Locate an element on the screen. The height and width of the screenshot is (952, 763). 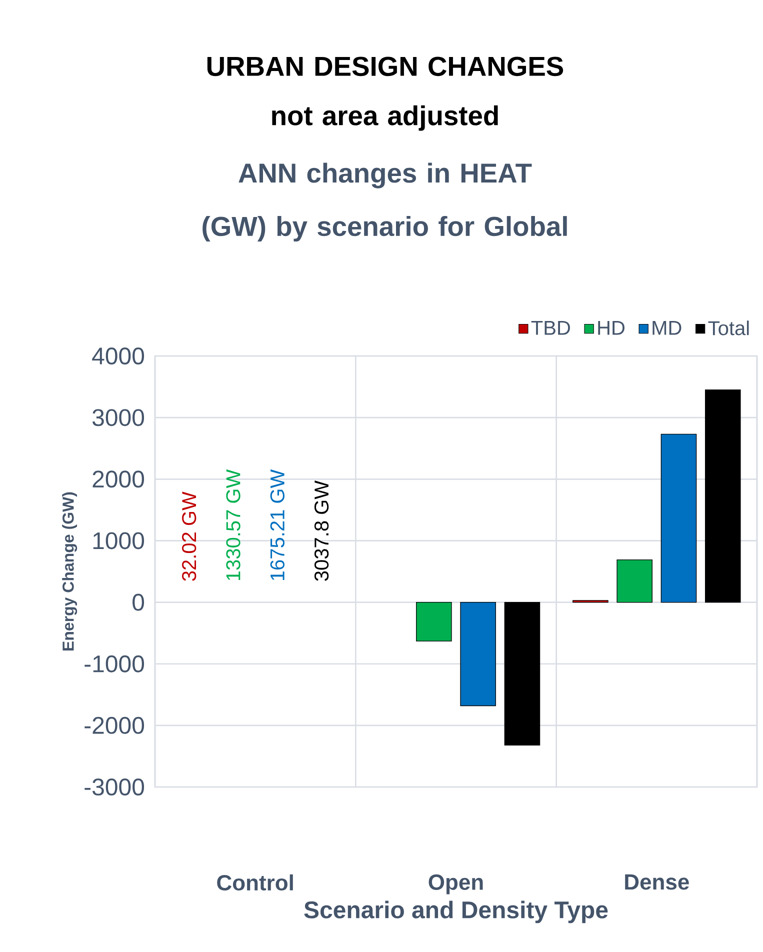
y-tick-label: -3000 is located at coordinates (114, 787).